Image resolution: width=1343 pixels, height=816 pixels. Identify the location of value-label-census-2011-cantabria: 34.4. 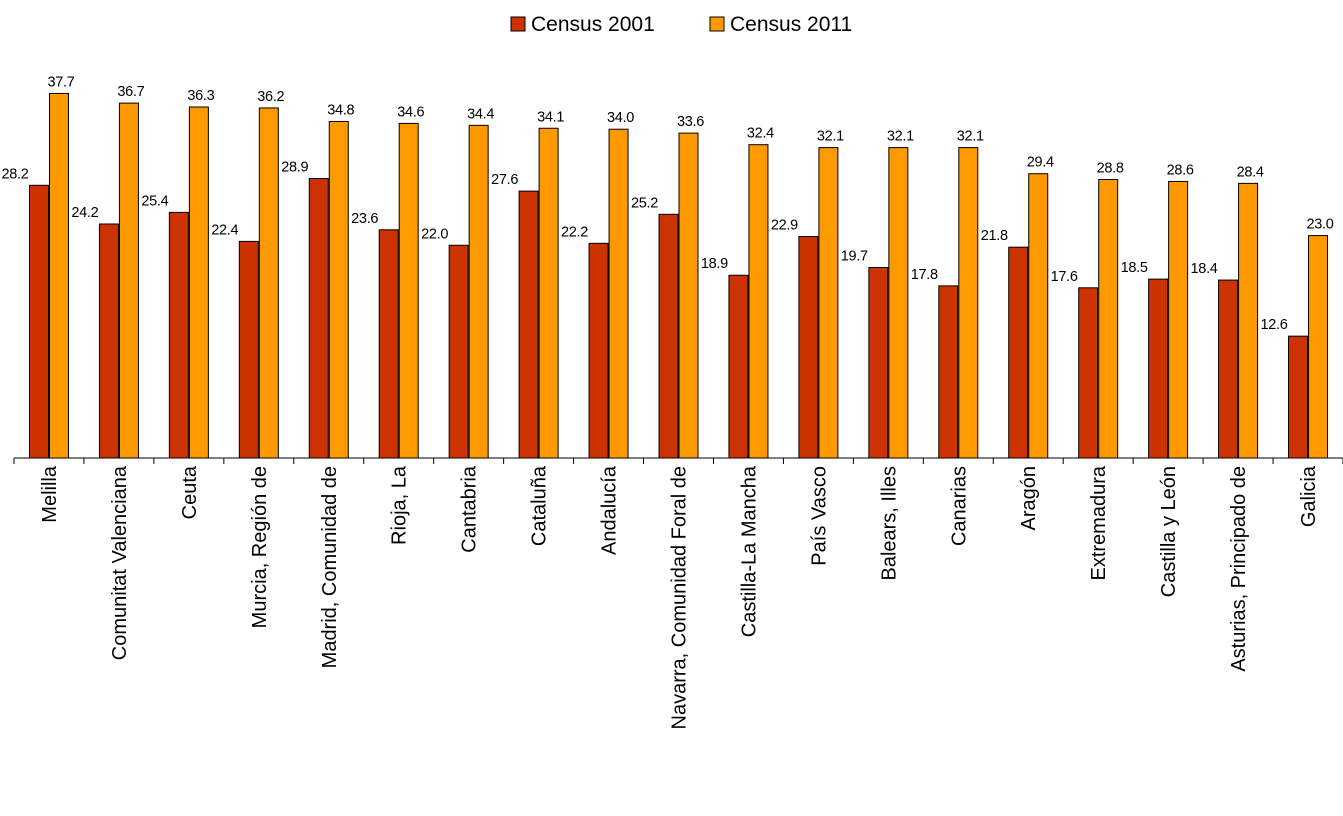
(480, 114).